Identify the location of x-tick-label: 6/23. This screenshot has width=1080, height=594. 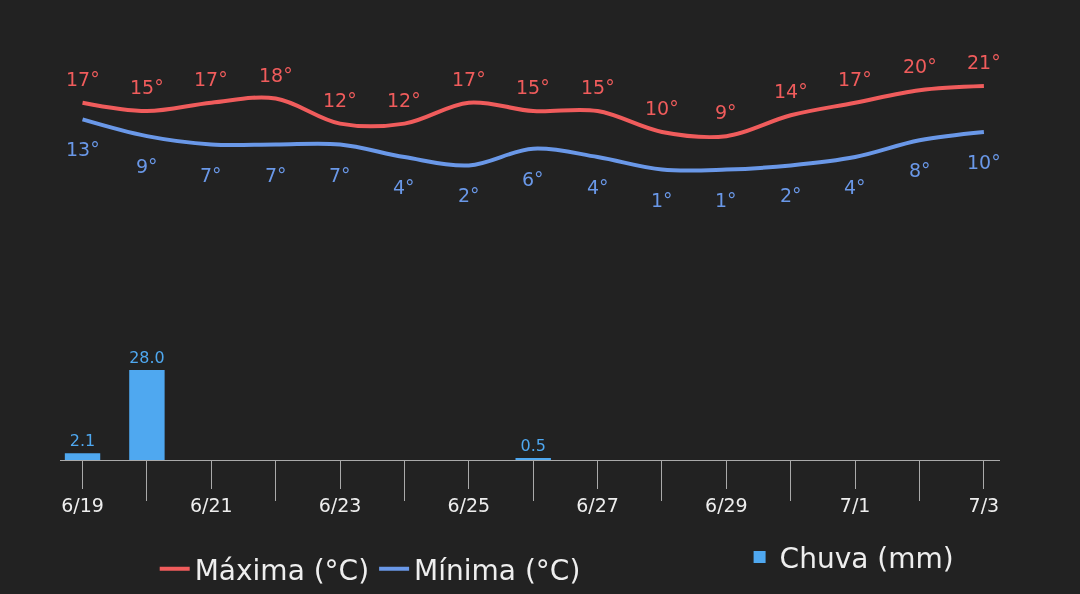
(340, 504).